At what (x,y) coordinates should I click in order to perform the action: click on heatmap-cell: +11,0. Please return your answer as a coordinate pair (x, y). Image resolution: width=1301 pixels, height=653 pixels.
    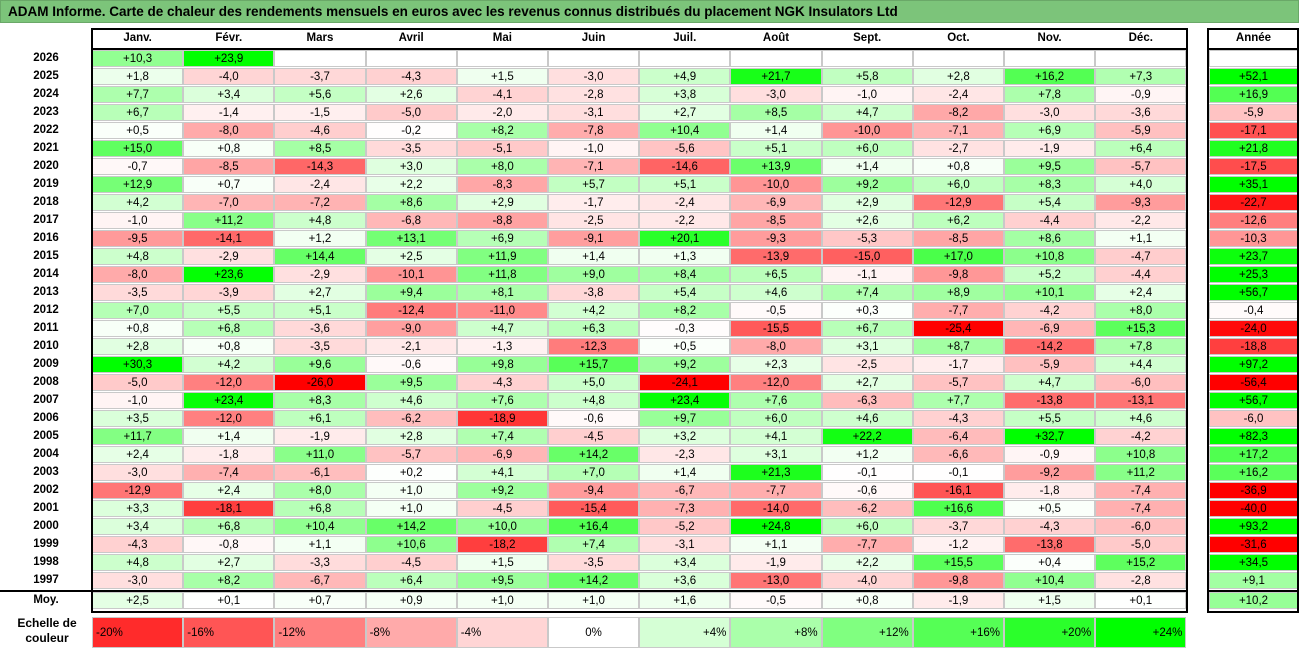
    Looking at the image, I should click on (320, 454).